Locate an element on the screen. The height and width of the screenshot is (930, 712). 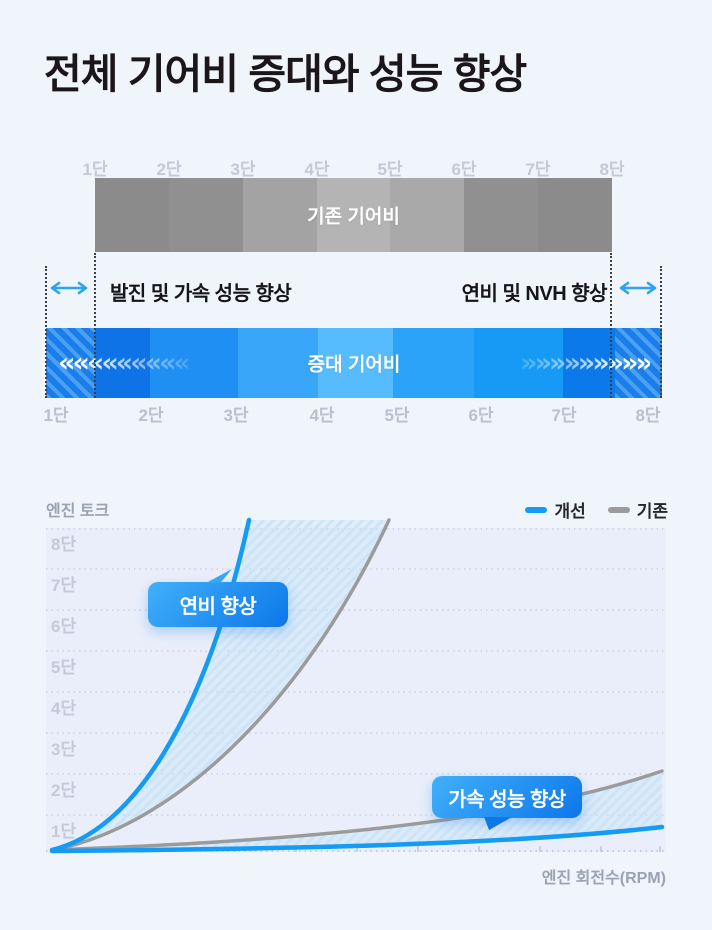
guide-line-outer-right is located at coordinates (661, 332).